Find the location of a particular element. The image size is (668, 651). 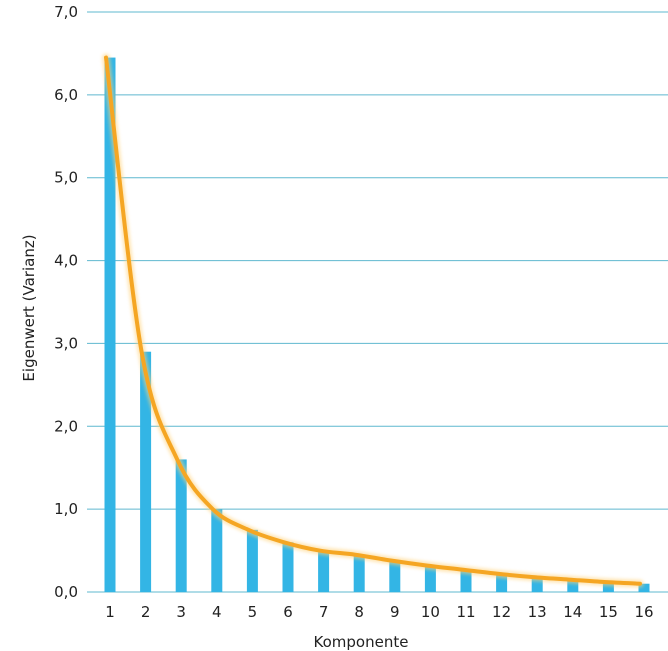

x-tick-label: 11 is located at coordinates (465, 612).